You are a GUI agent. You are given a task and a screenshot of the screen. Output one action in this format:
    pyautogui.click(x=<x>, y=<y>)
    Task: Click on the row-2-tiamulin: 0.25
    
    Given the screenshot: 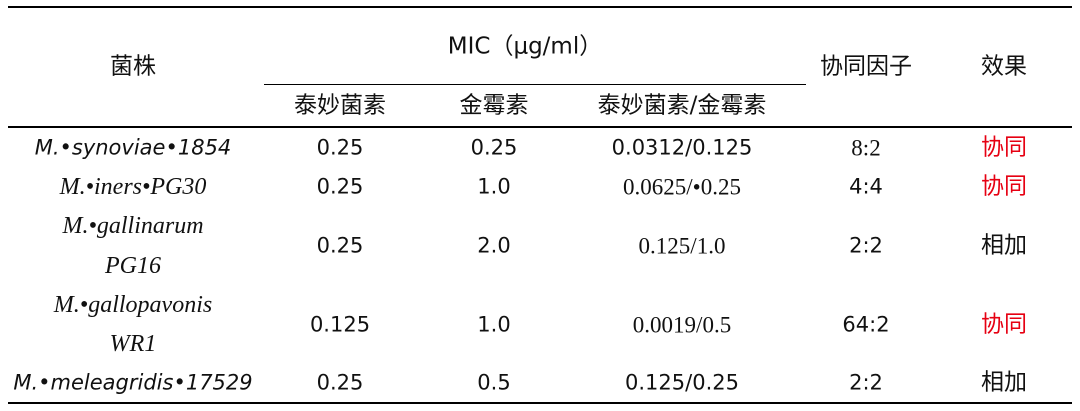 What is the action you would take?
    pyautogui.click(x=340, y=186)
    